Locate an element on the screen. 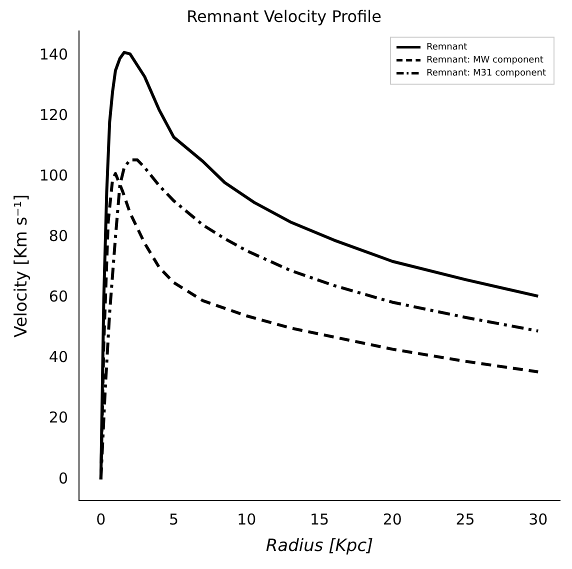  y-axis-title: Velocity [Km s⁻¹] is located at coordinates (22, 266).